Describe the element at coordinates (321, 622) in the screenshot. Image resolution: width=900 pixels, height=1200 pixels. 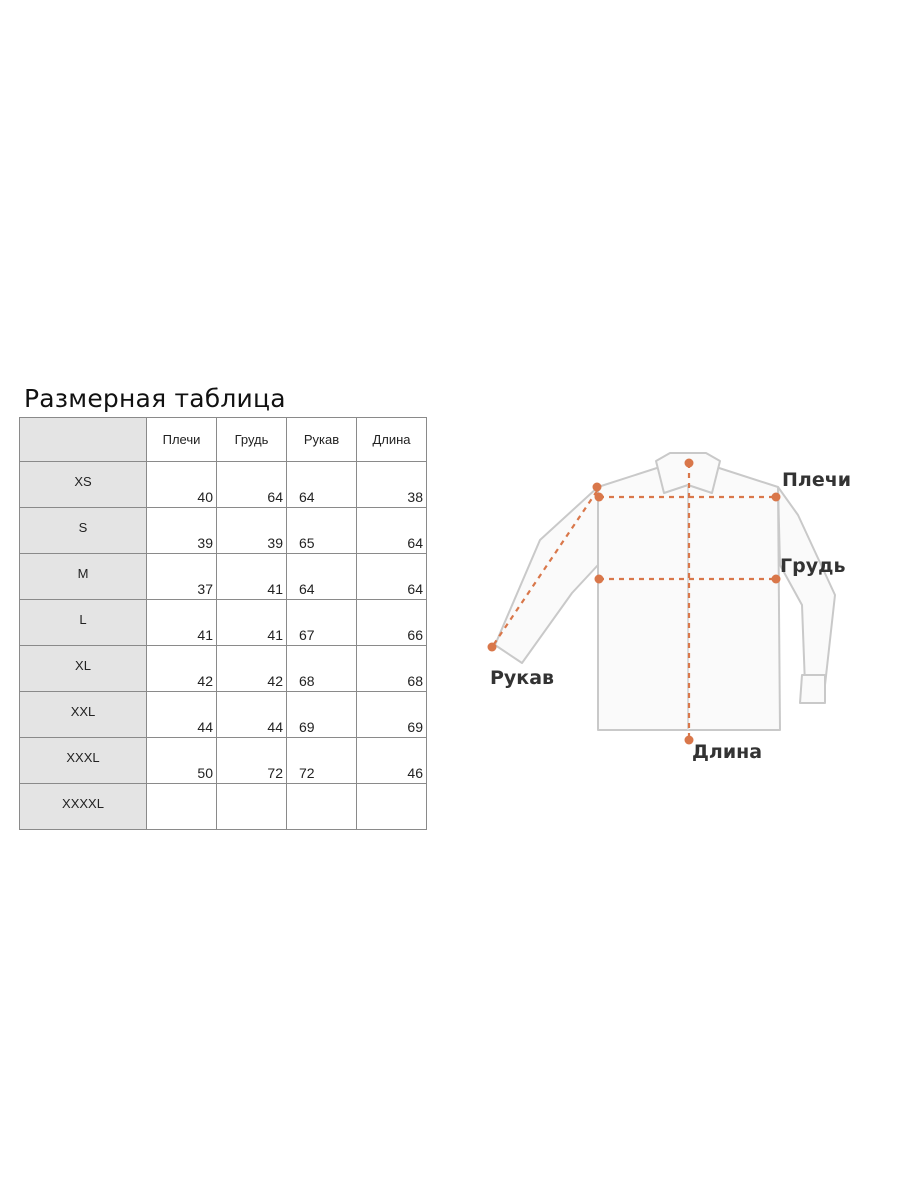
I see `value-cell: 67` at that location.